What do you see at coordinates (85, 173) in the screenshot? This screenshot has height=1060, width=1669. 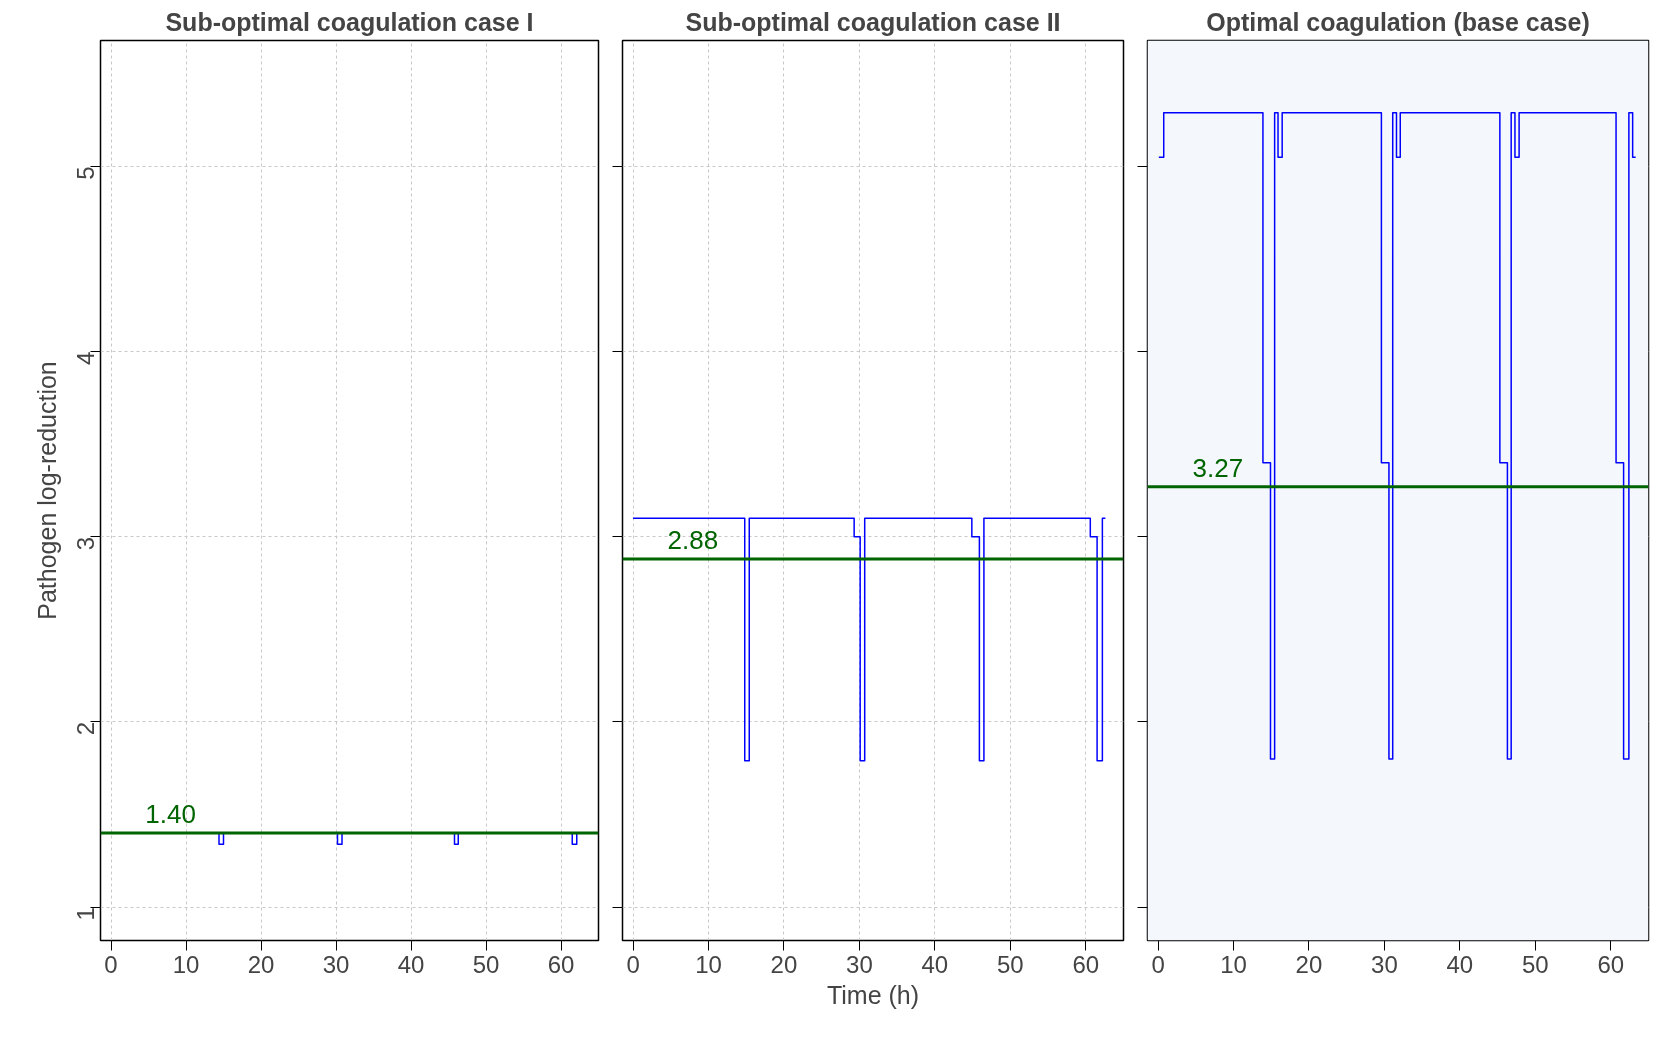 I see `y-tick-label: 5` at bounding box center [85, 173].